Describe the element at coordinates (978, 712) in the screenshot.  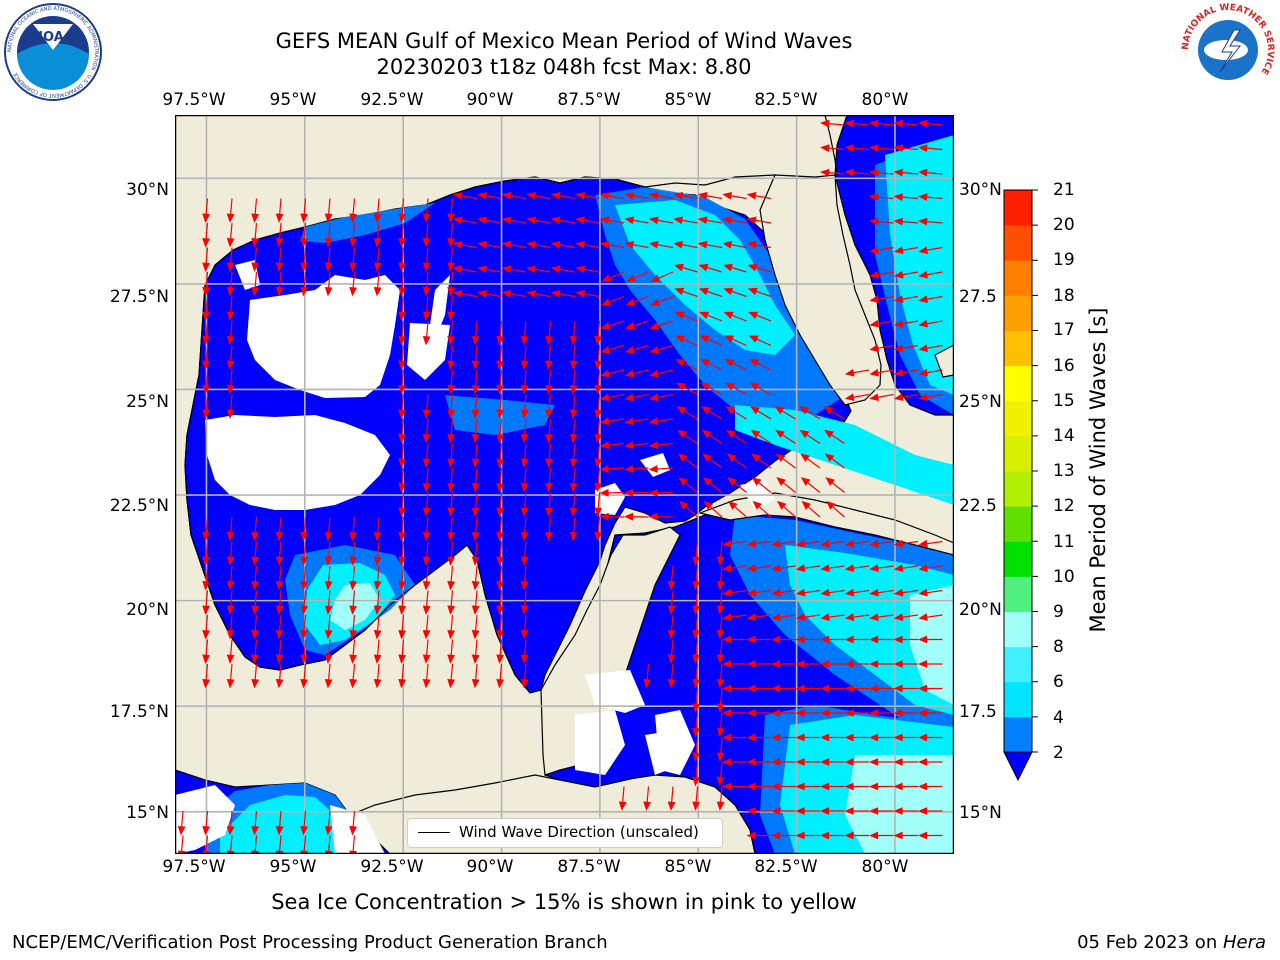
I see `lat-label-right-17-5: 17.5` at that location.